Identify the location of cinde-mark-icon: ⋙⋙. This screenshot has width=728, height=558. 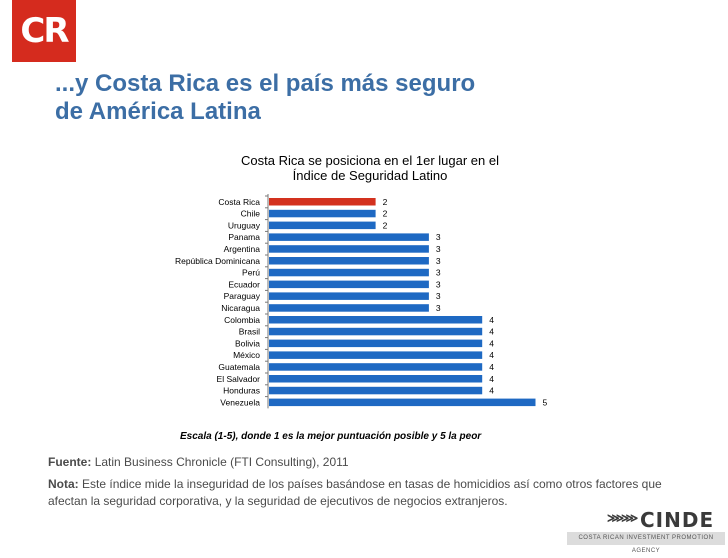
(622, 518).